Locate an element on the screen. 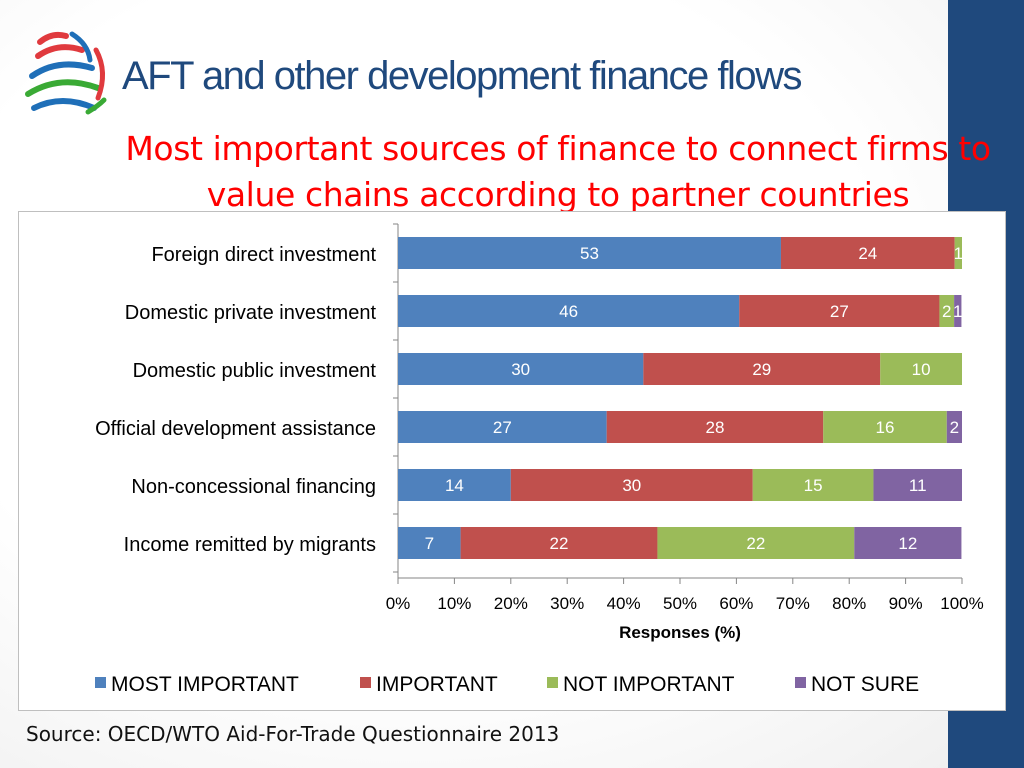 The height and width of the screenshot is (768, 1024). x-tick-label: 10% is located at coordinates (454, 603).